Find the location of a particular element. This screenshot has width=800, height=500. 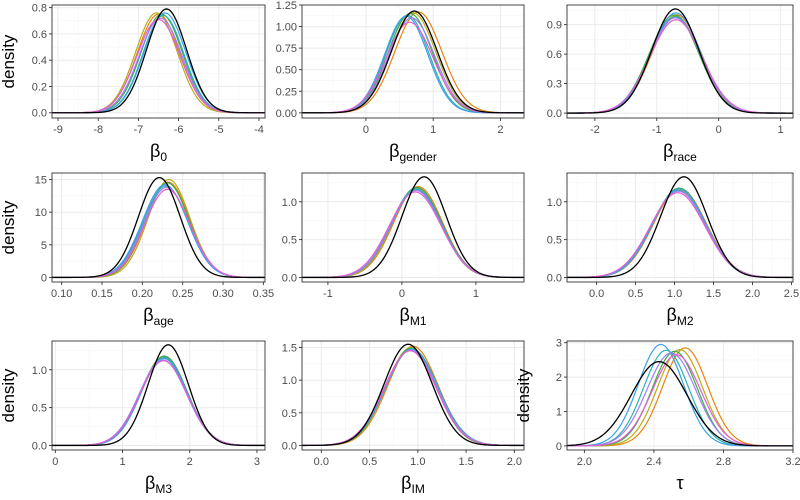

x-tick-label: 0.0 is located at coordinates (596, 294).